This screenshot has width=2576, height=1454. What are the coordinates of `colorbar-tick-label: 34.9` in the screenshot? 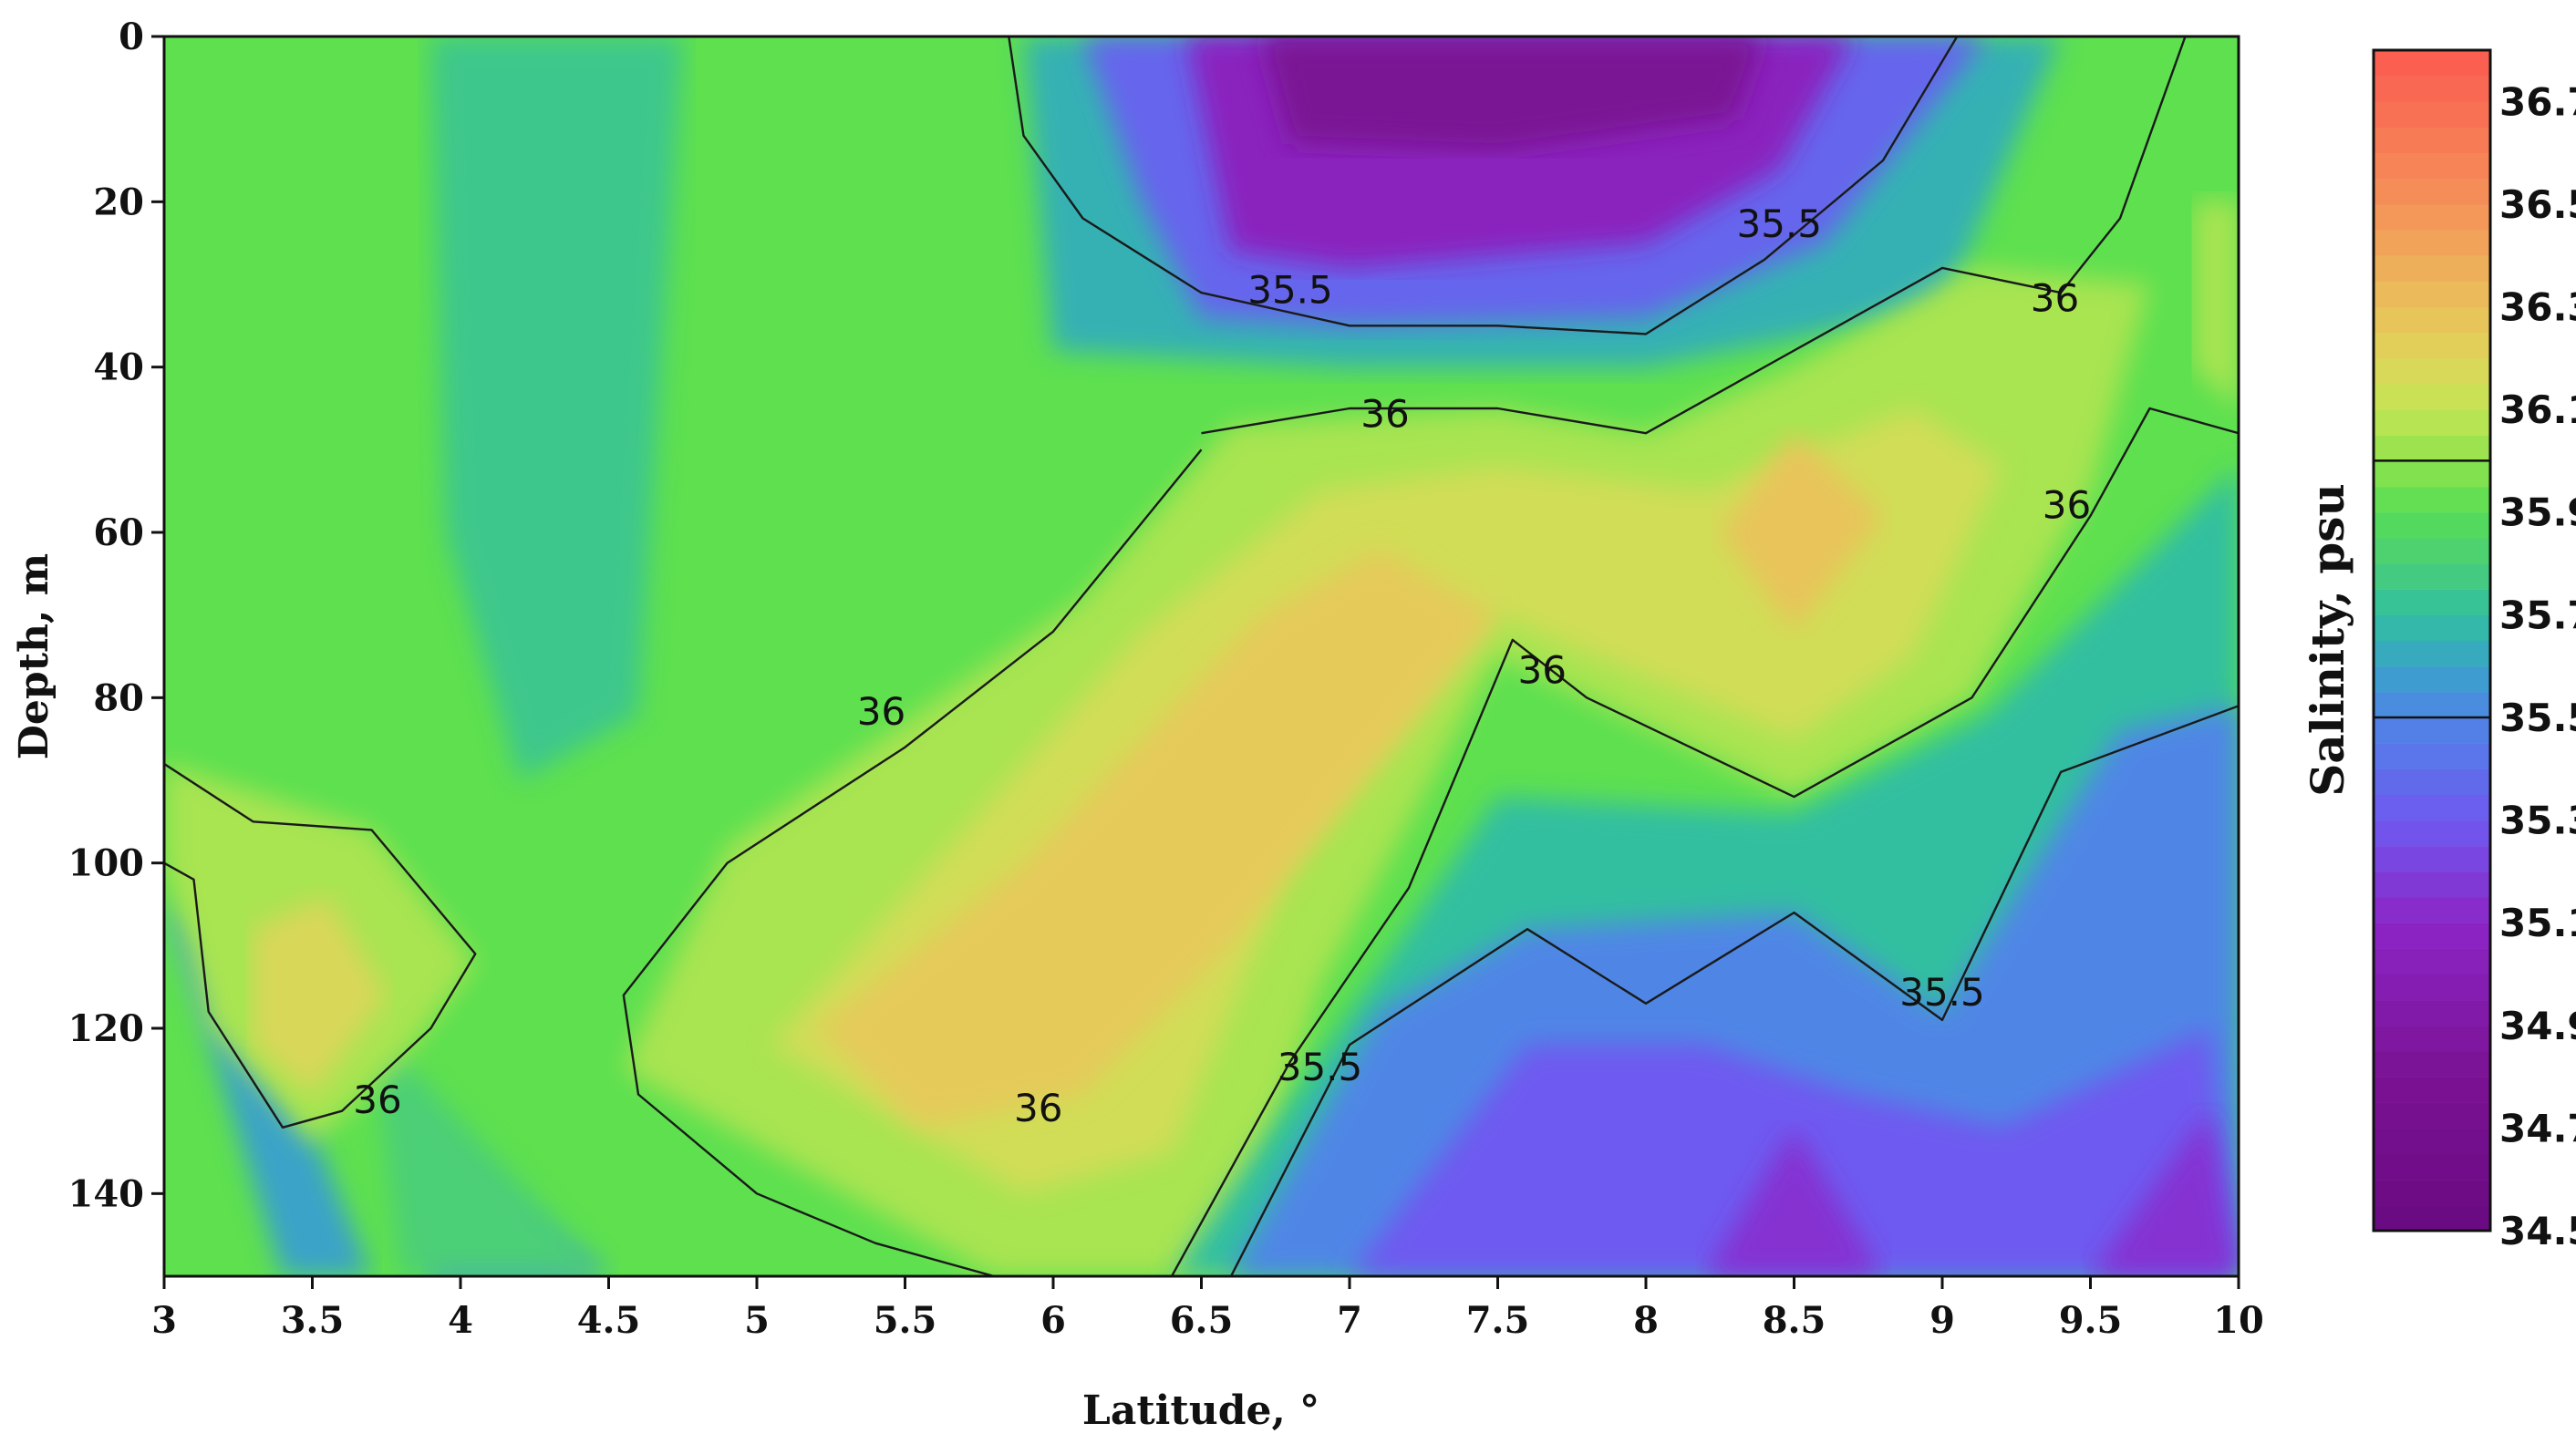 It's located at (2537, 1026).